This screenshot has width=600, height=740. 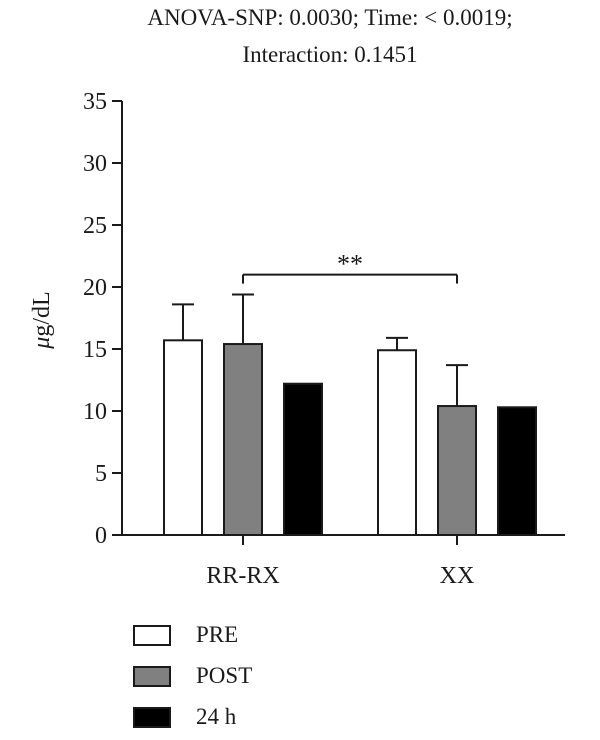 I want to click on legend-item-24h: 24 h, so click(x=184, y=717).